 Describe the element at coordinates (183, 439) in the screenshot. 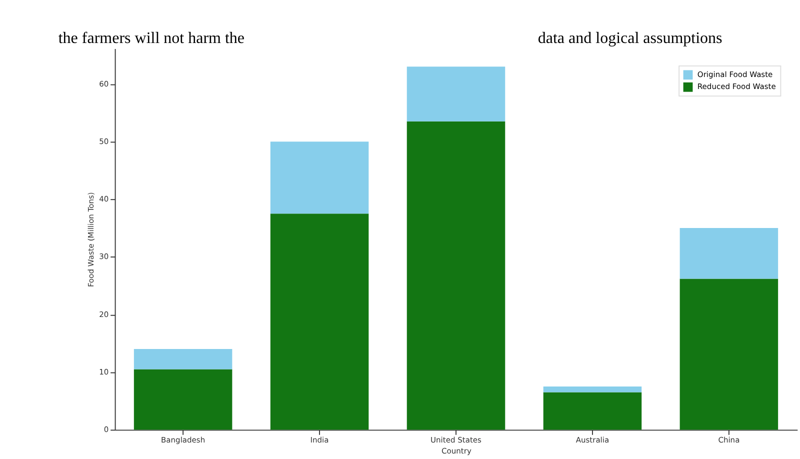

I see `x-tick-label: Bangladesh` at that location.